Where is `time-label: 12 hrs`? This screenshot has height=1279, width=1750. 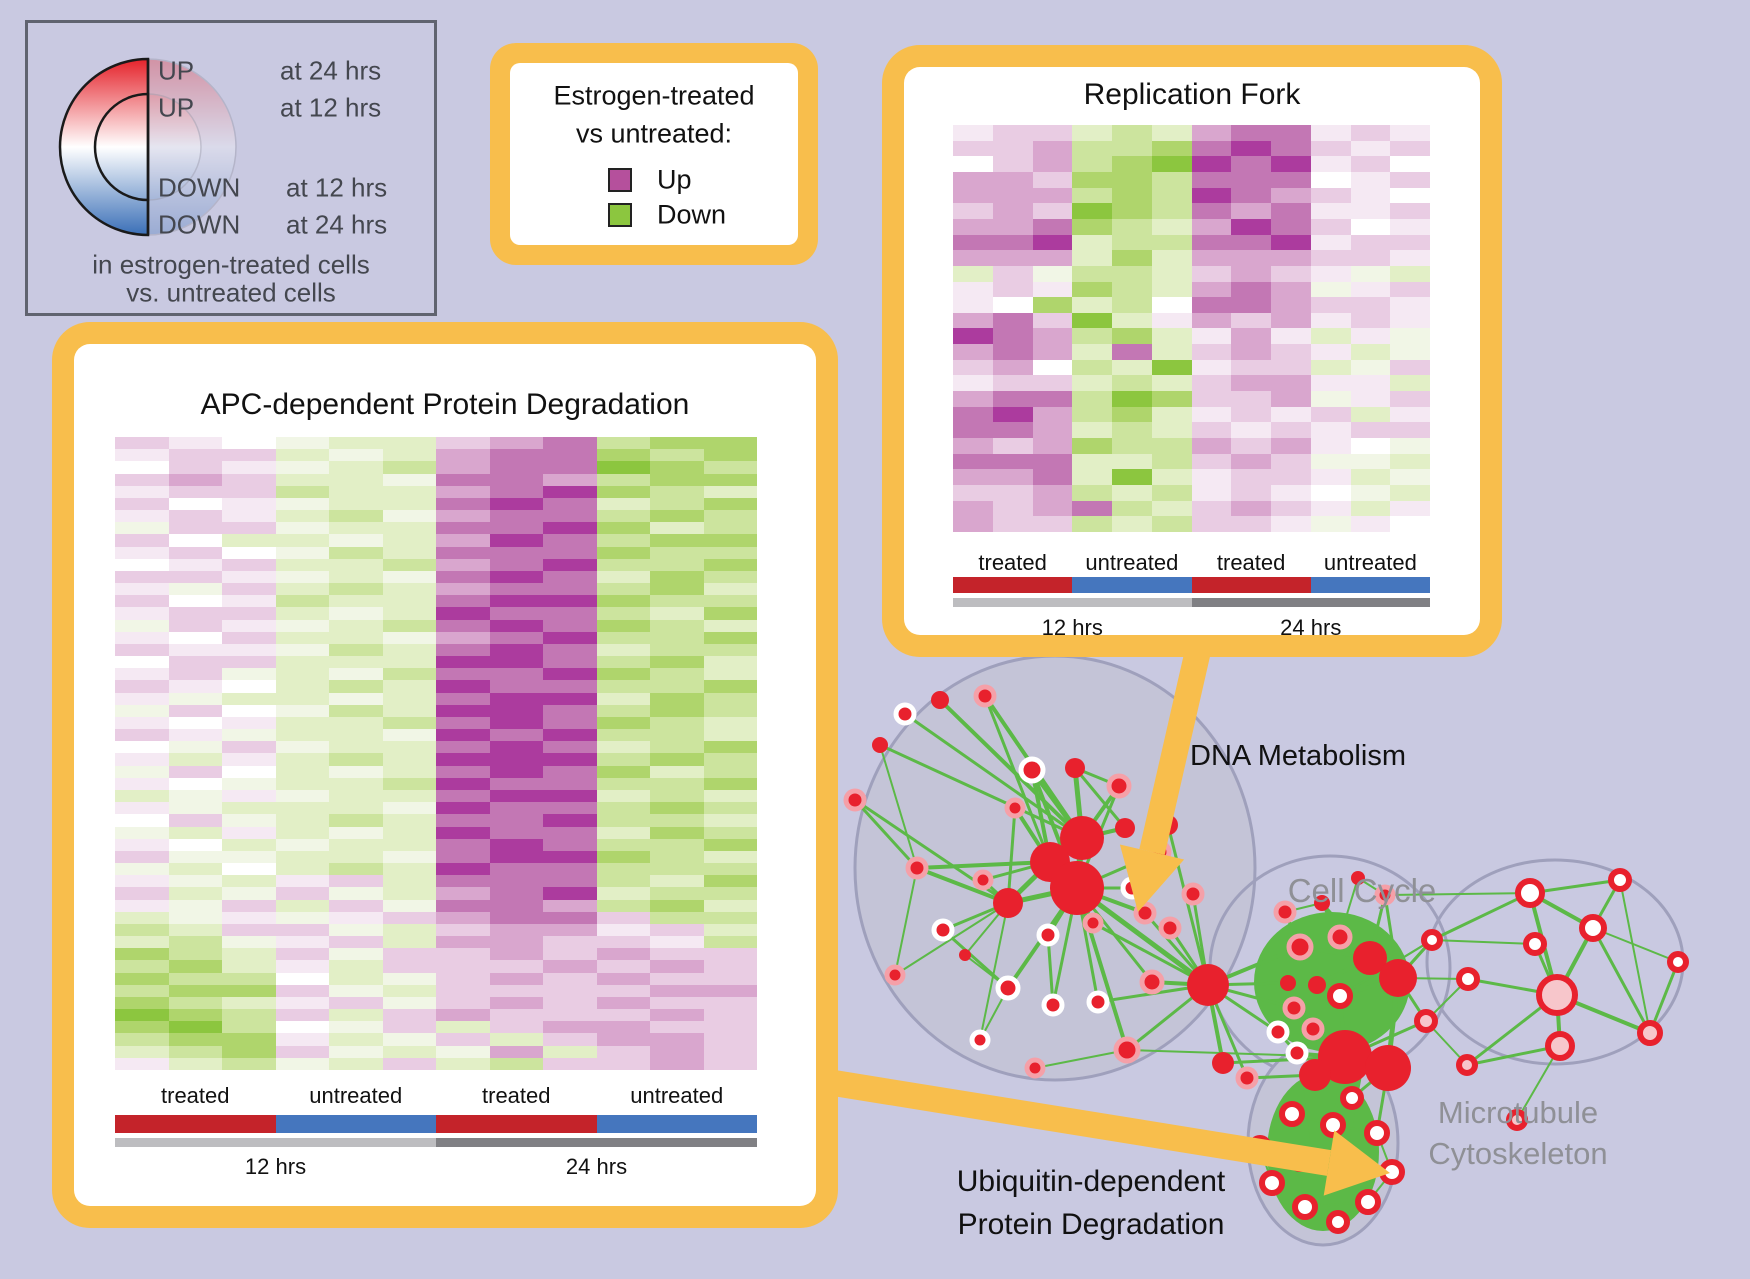
time-label: 12 hrs is located at coordinates (275, 1166).